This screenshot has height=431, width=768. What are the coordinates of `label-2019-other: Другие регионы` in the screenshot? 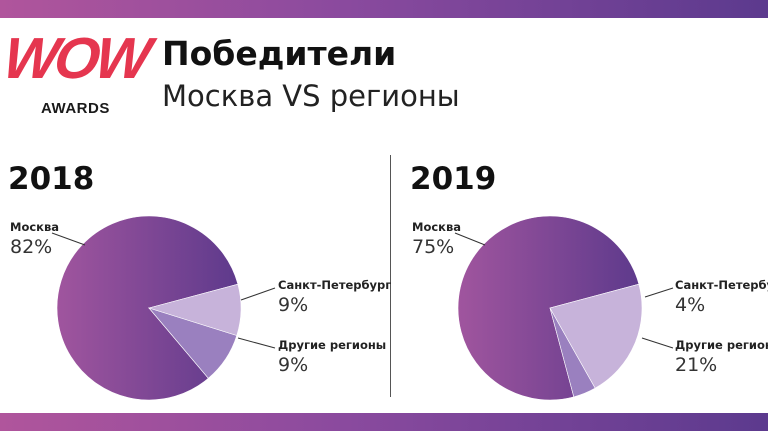 It's located at (721, 345).